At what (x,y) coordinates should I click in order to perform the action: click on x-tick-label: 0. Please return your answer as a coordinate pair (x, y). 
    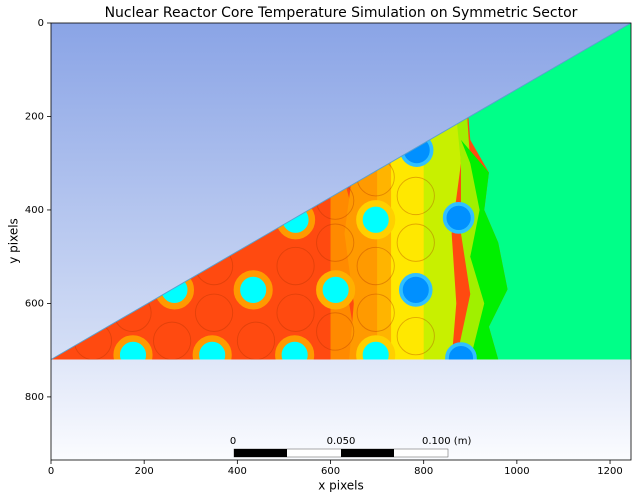
    Looking at the image, I should click on (51, 471).